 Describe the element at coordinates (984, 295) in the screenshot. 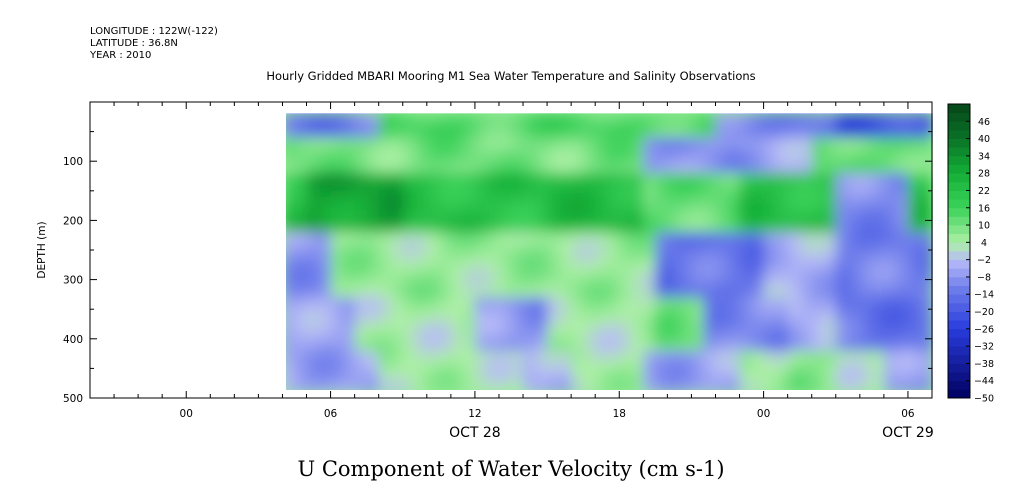

I see `colorbar-label: −14` at that location.